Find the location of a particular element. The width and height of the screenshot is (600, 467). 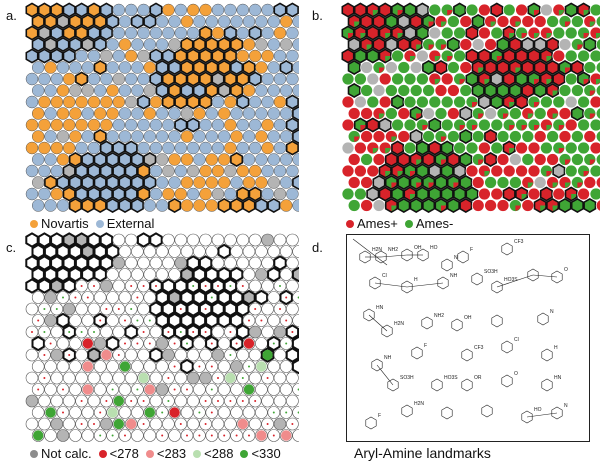

legend-item-ames-positive: Ames+ is located at coordinates (372, 223).